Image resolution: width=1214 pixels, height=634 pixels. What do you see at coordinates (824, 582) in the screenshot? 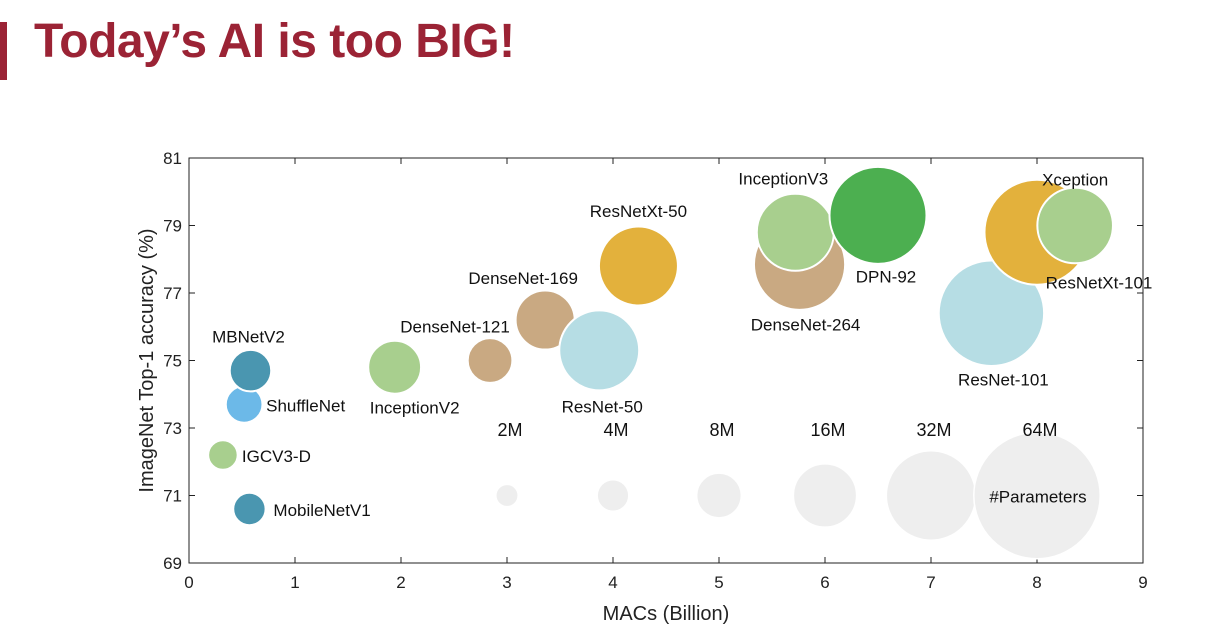
I see `x-tick-label: 6` at bounding box center [824, 582].